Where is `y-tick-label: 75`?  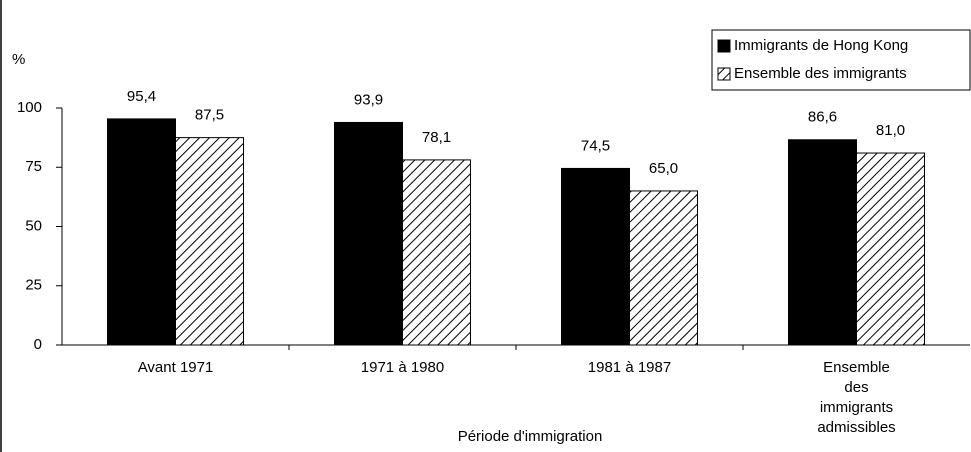 y-tick-label: 75 is located at coordinates (33, 166).